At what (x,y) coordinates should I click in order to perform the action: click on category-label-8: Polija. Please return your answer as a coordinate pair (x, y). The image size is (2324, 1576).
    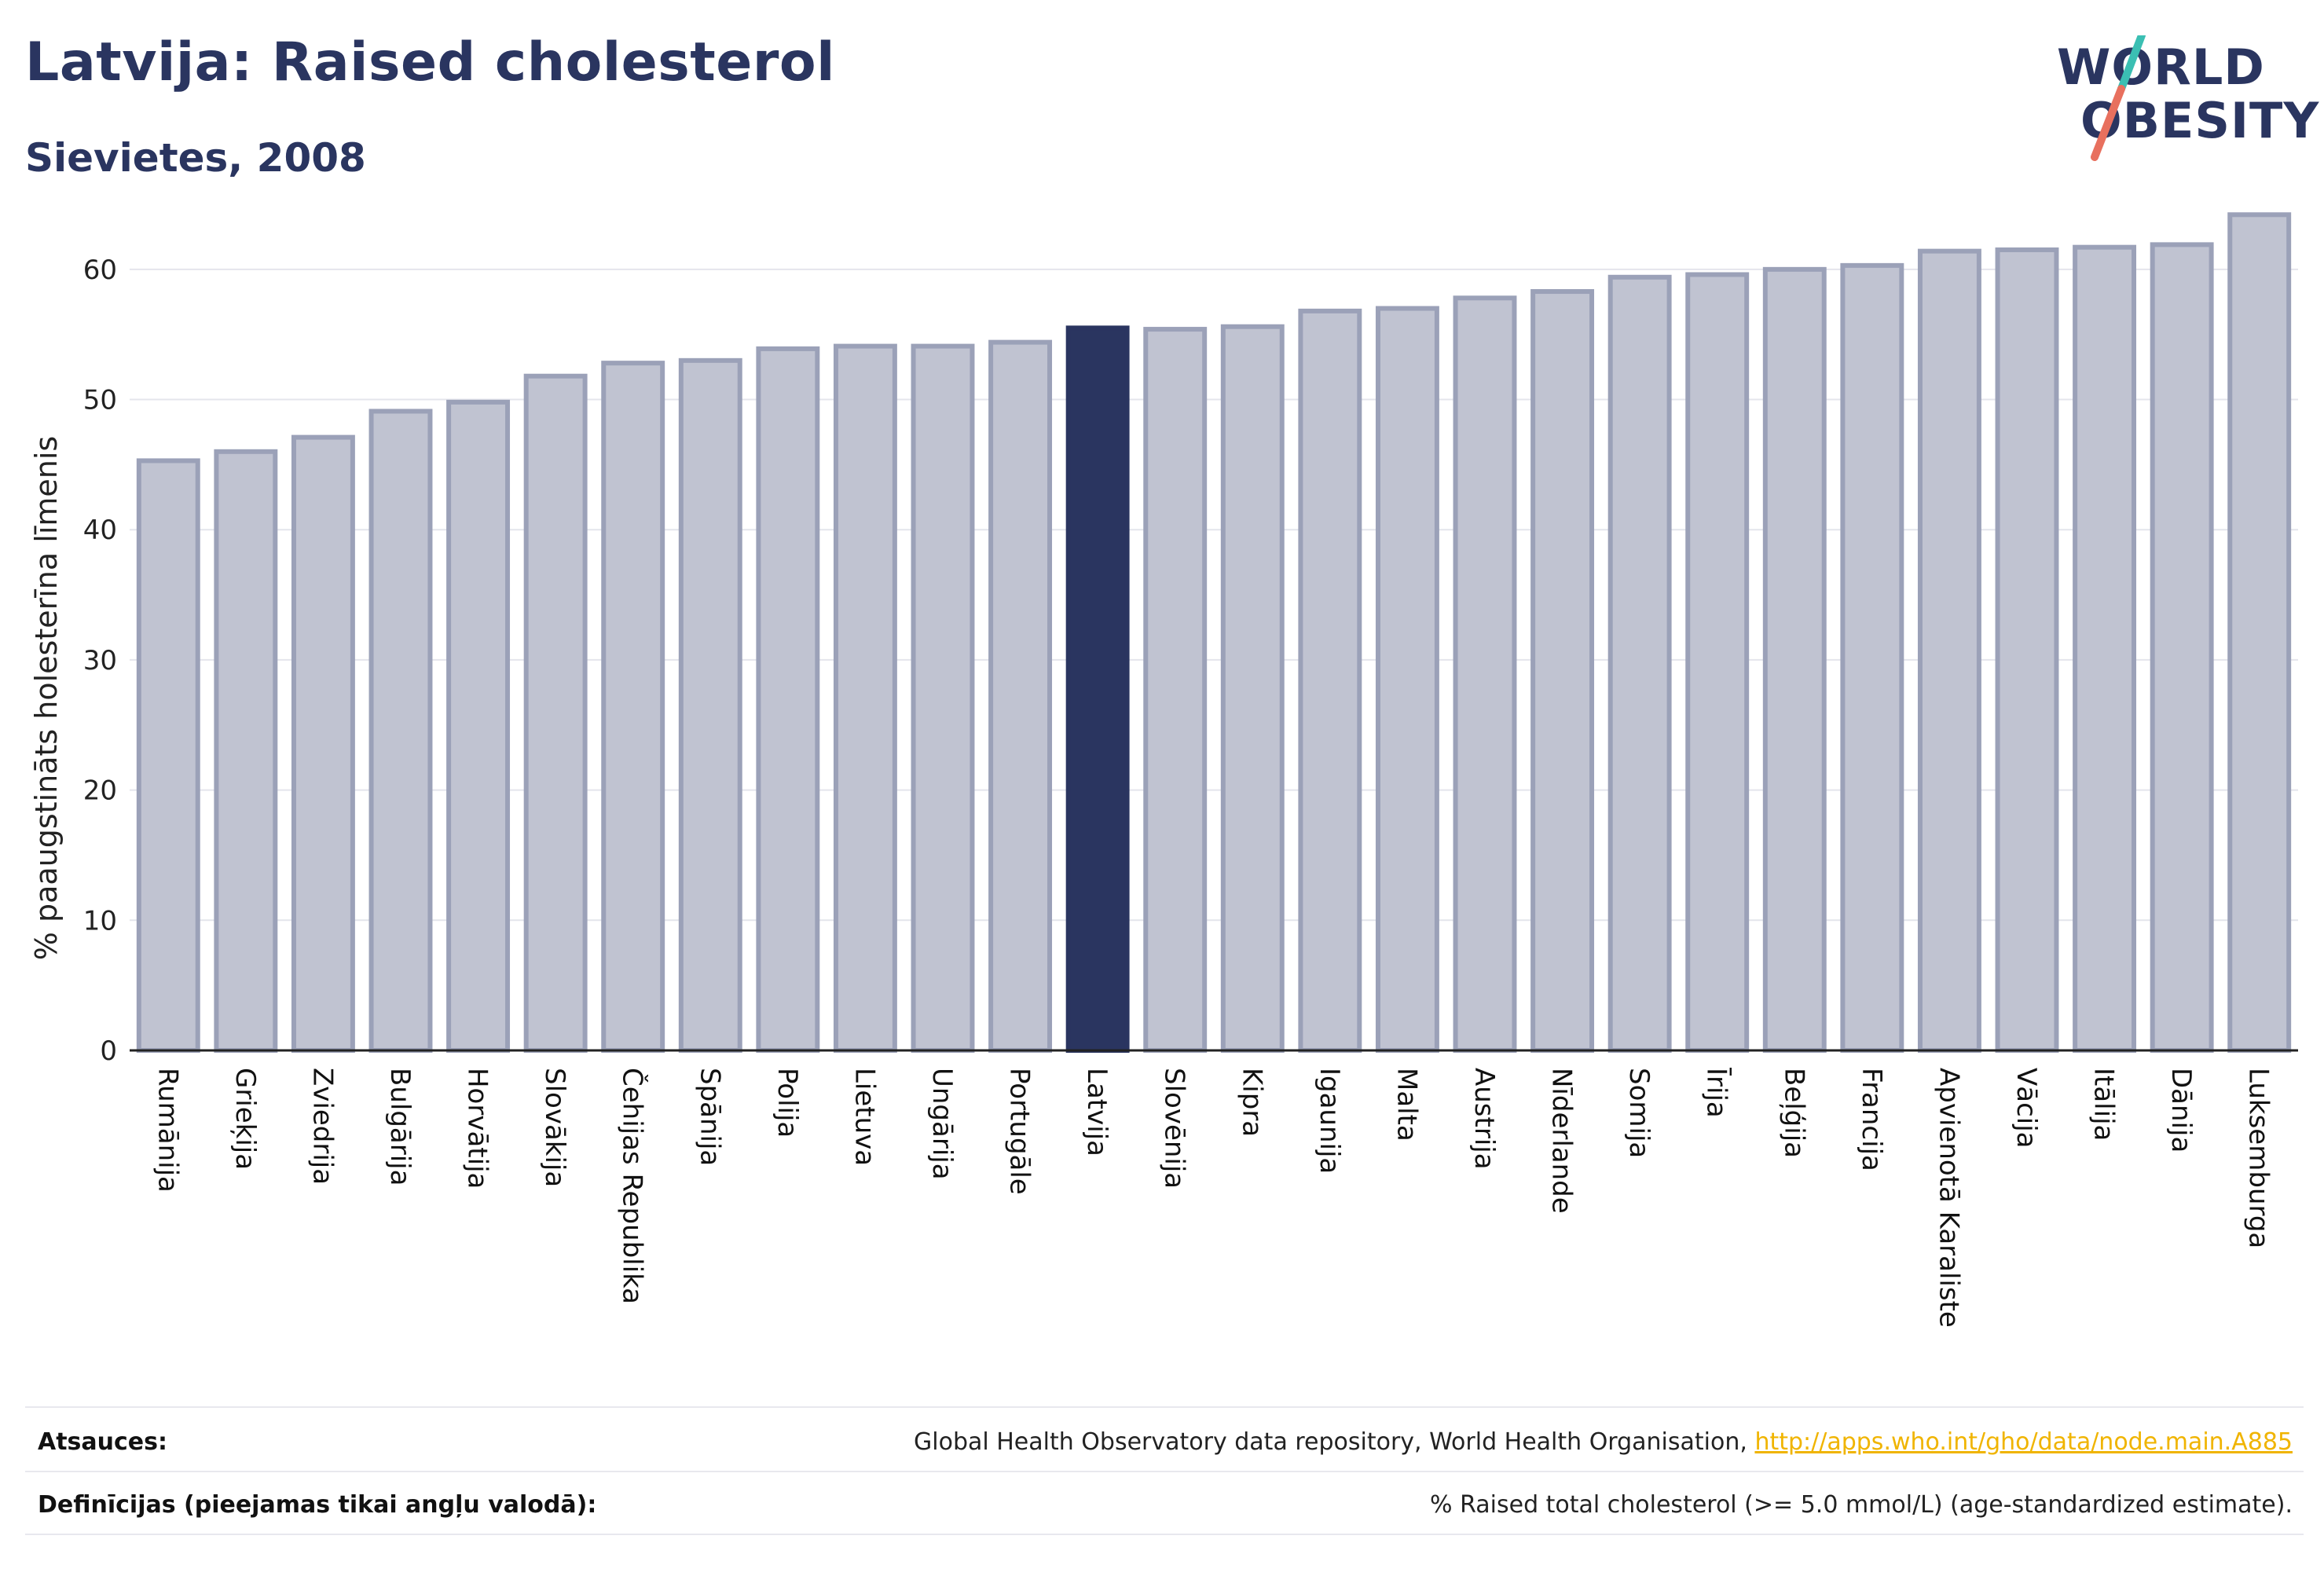
    Looking at the image, I should click on (787, 1103).